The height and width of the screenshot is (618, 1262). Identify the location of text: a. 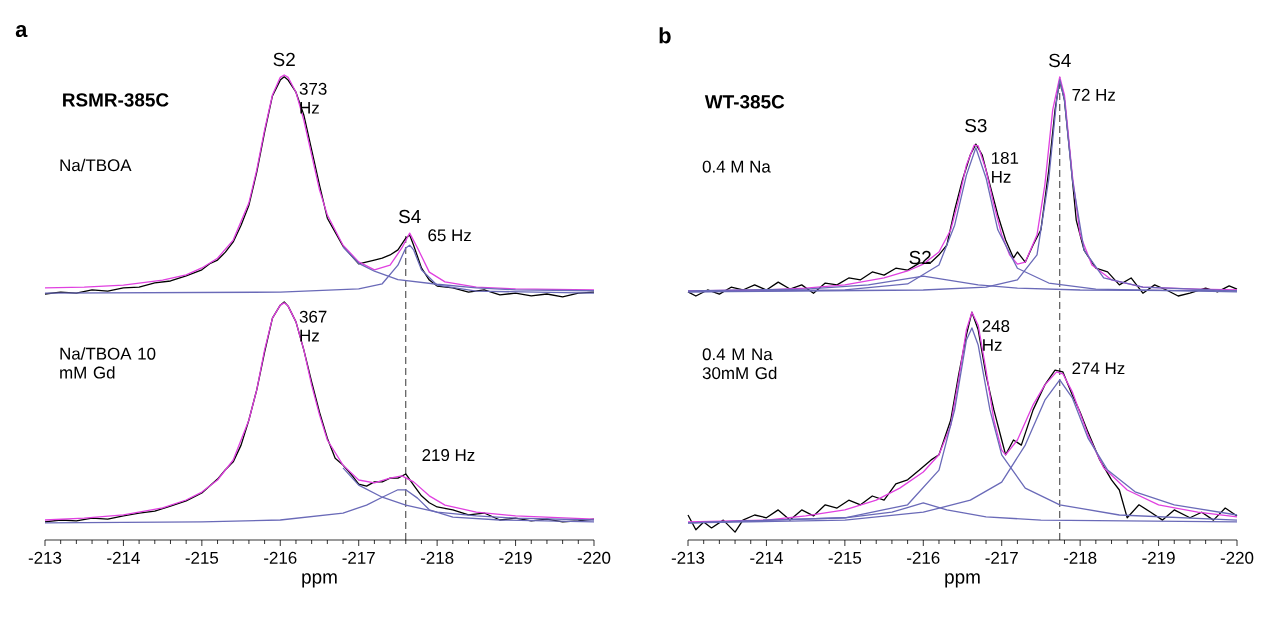
(21, 31).